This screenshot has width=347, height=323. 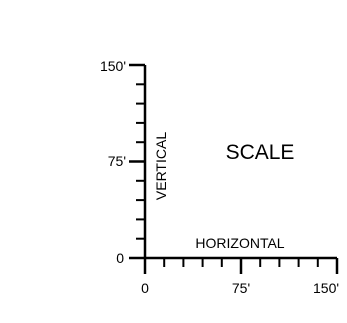 I want to click on vertical-tick-label-0: 0, so click(x=120, y=258).